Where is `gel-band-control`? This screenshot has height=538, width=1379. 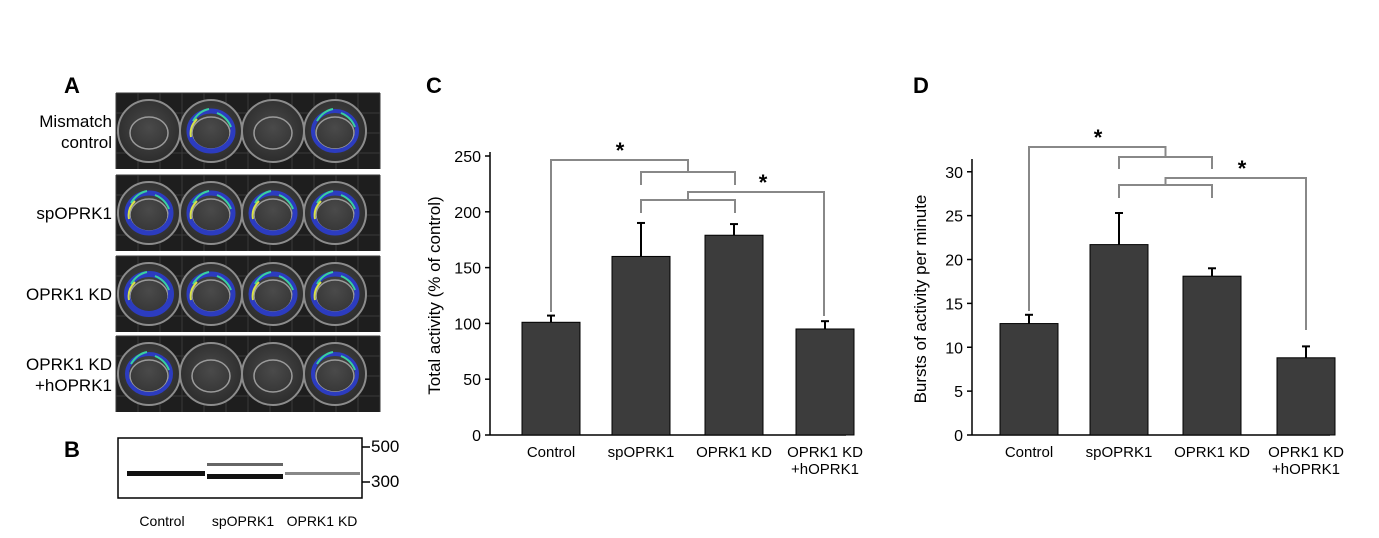 gel-band-control is located at coordinates (166, 473).